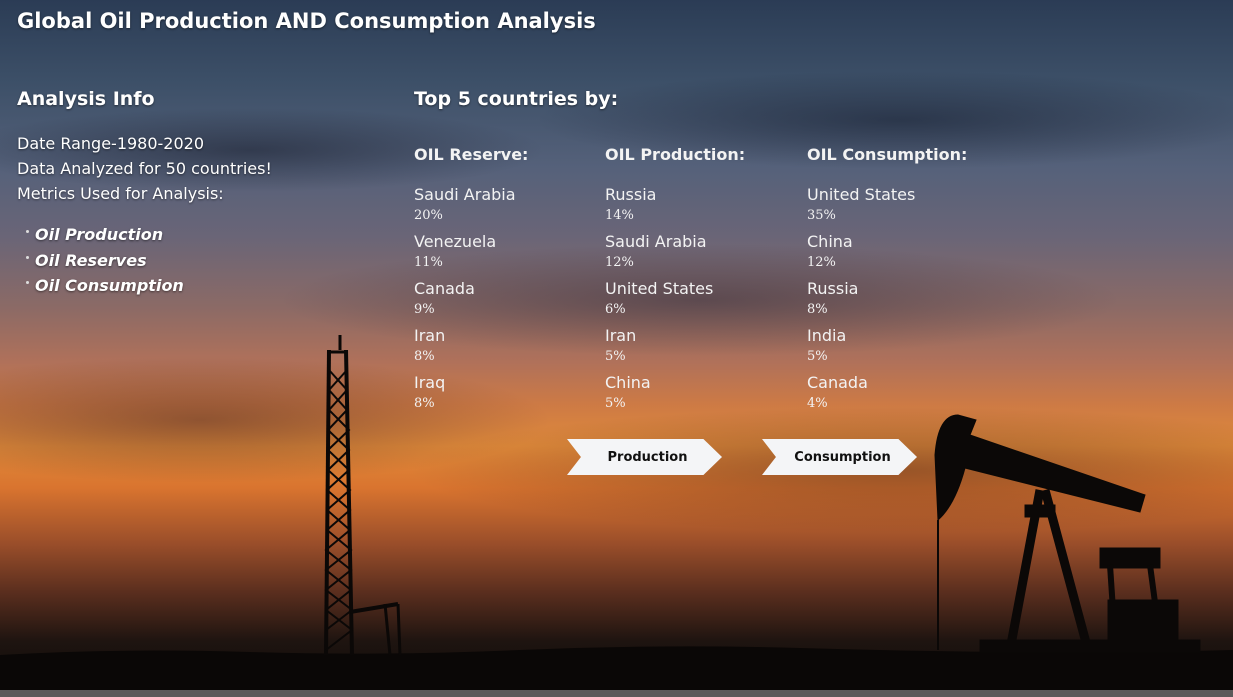 The width and height of the screenshot is (1233, 697). Describe the element at coordinates (821, 215) in the screenshot. I see `share-percent: 35%` at that location.